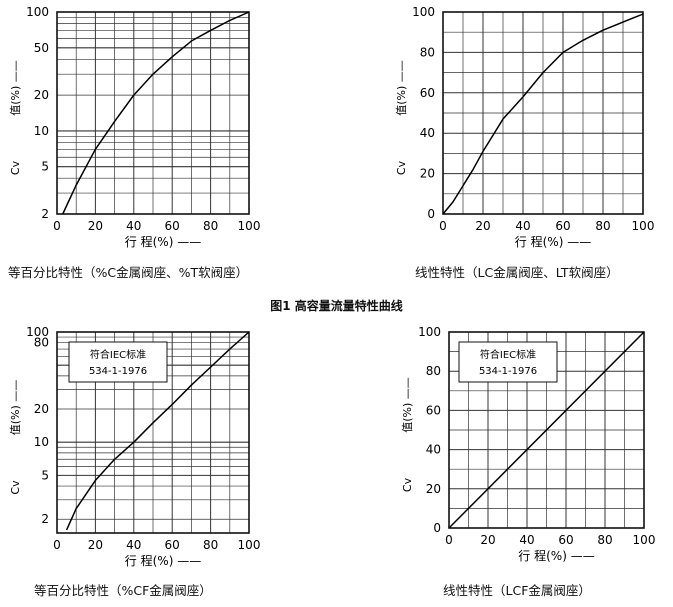 The width and height of the screenshot is (673, 607). I want to click on chart-1-frame, so click(153, 113).